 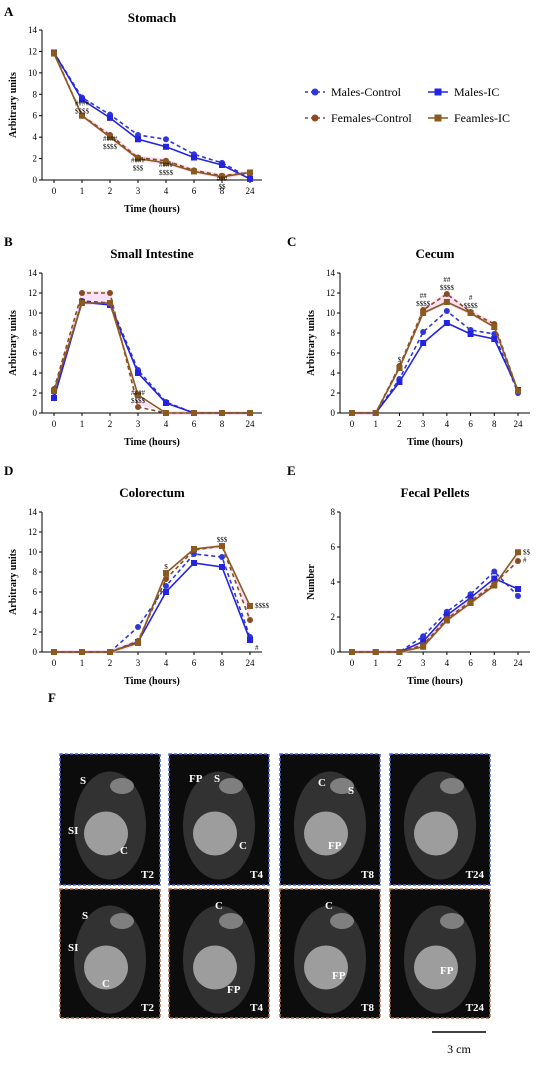 I want to click on xray-image-top-t24: T24, so click(x=440, y=819).